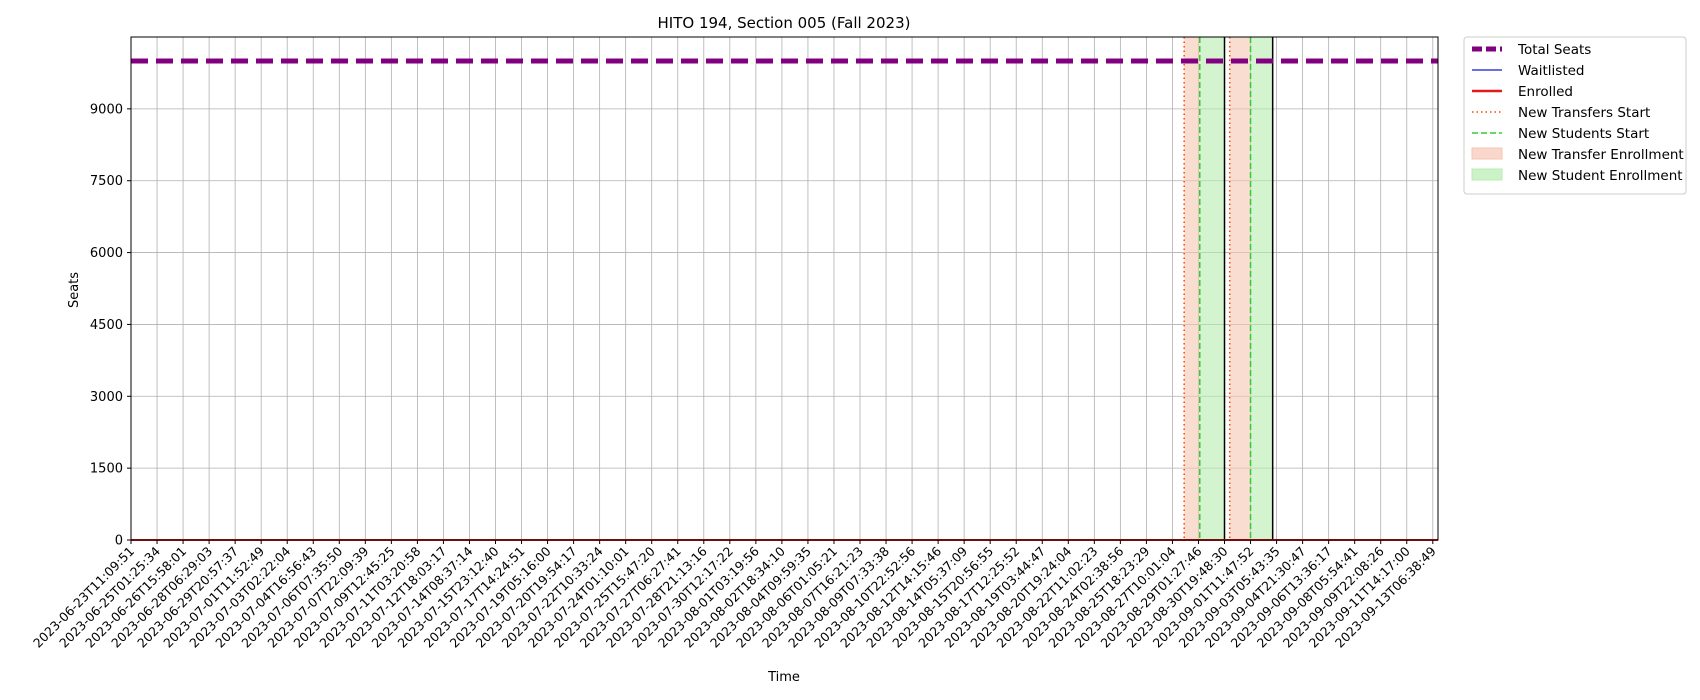 The image size is (1700, 700). What do you see at coordinates (106, 253) in the screenshot?
I see `y-tick-label: 6000` at bounding box center [106, 253].